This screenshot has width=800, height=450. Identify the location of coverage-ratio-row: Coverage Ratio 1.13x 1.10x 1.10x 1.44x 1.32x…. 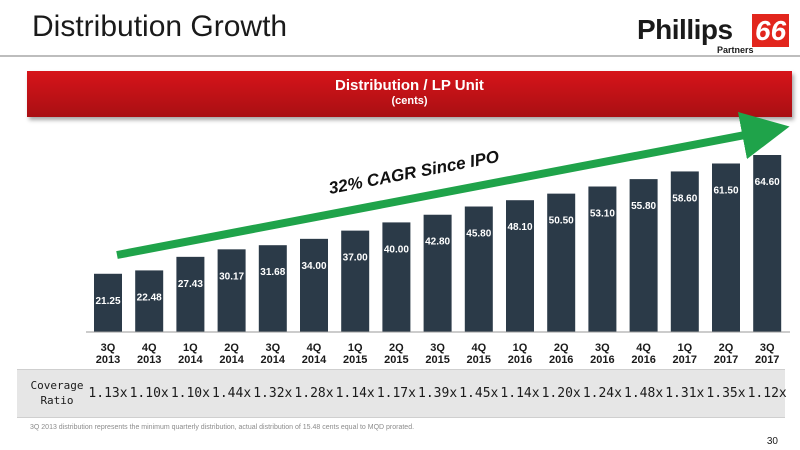
(402, 393).